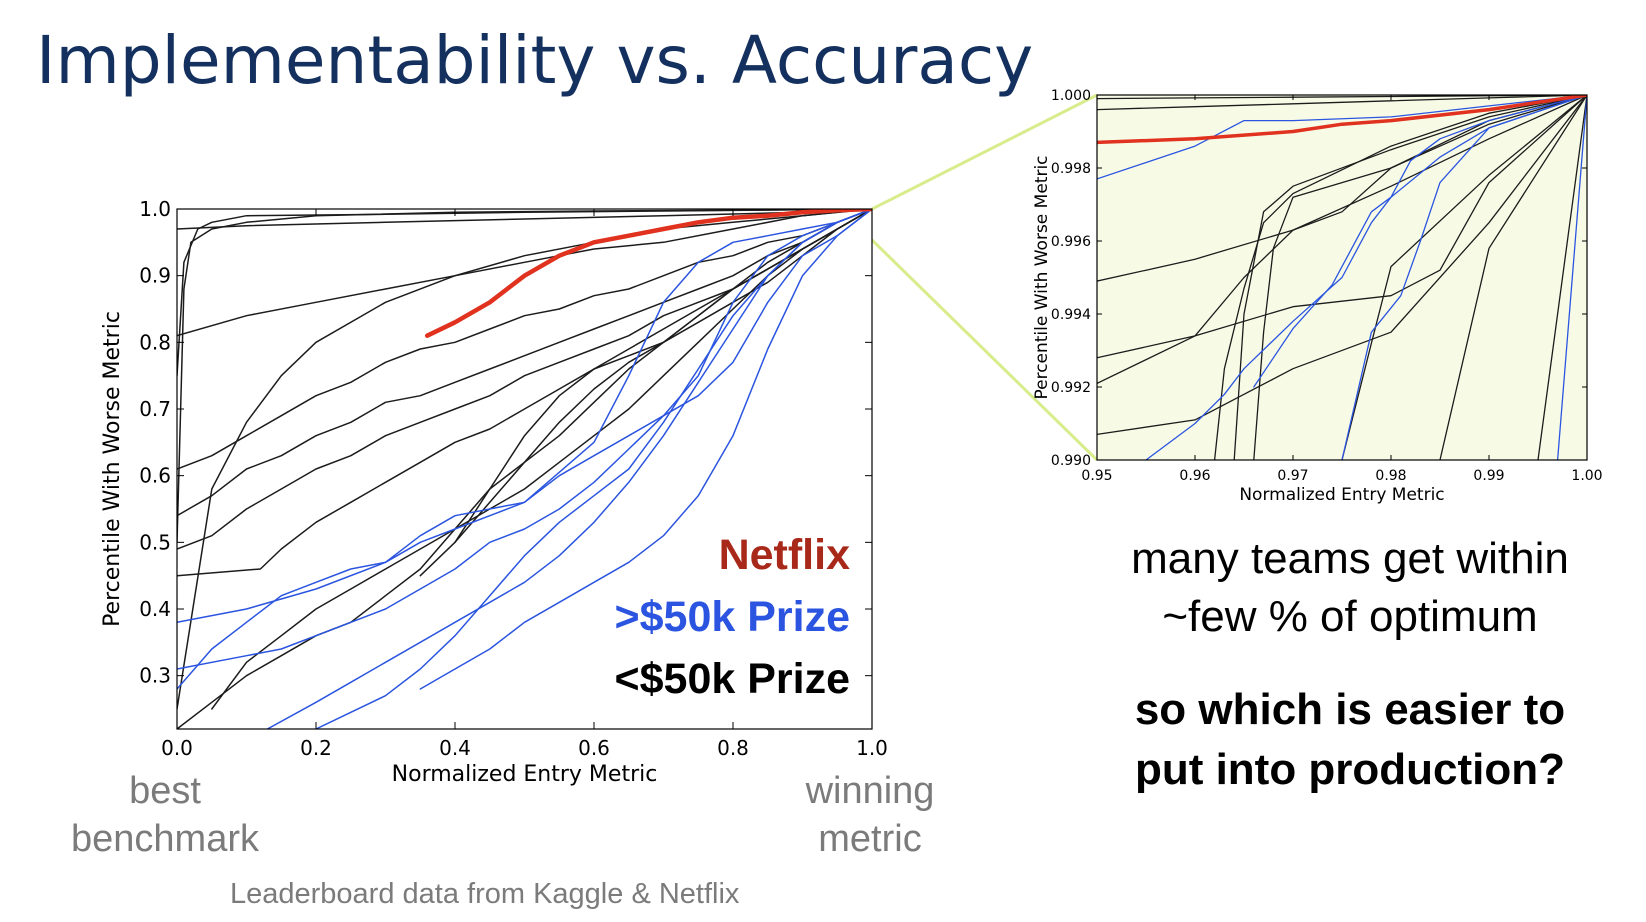  What do you see at coordinates (971, 277) in the screenshot?
I see `zoom-connector` at bounding box center [971, 277].